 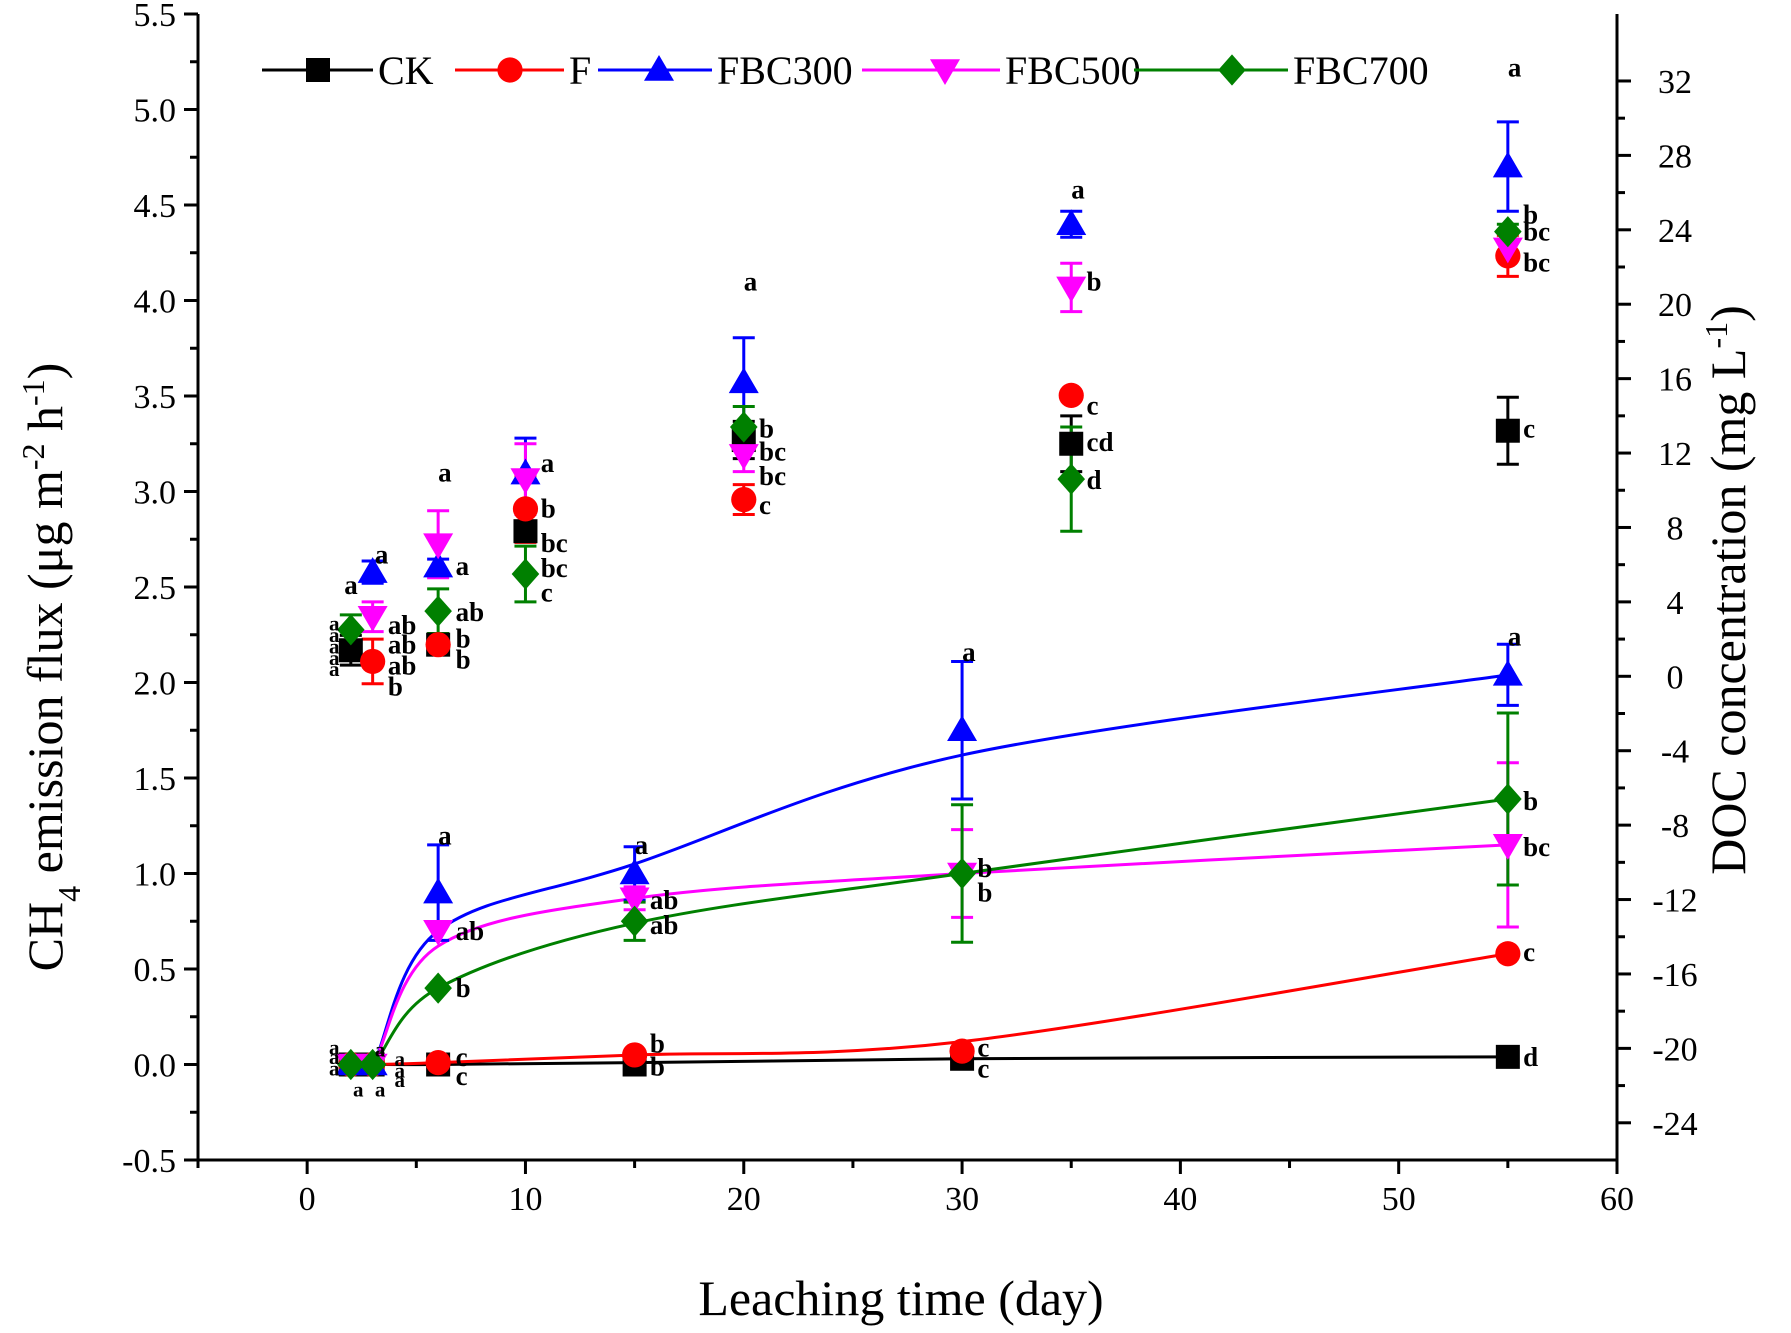 What do you see at coordinates (962, 1199) in the screenshot?
I see `x-tick-label: 30` at bounding box center [962, 1199].